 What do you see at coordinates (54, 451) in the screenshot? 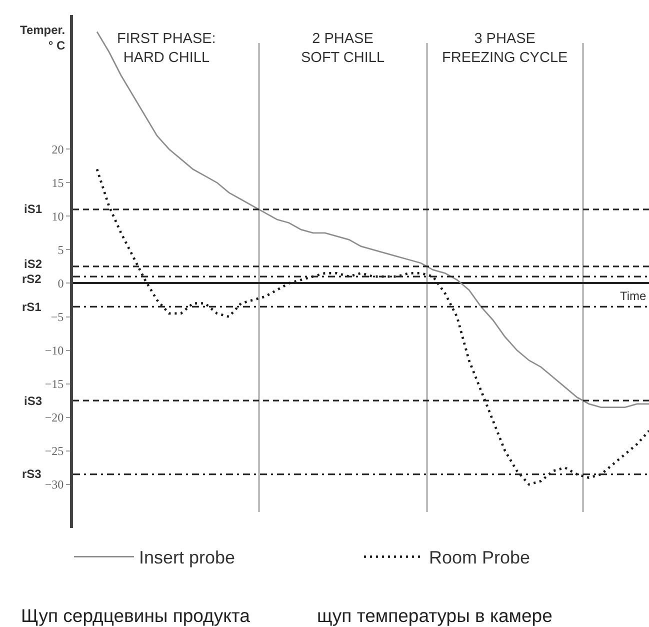
I see `y-tick-label: −25` at bounding box center [54, 451].